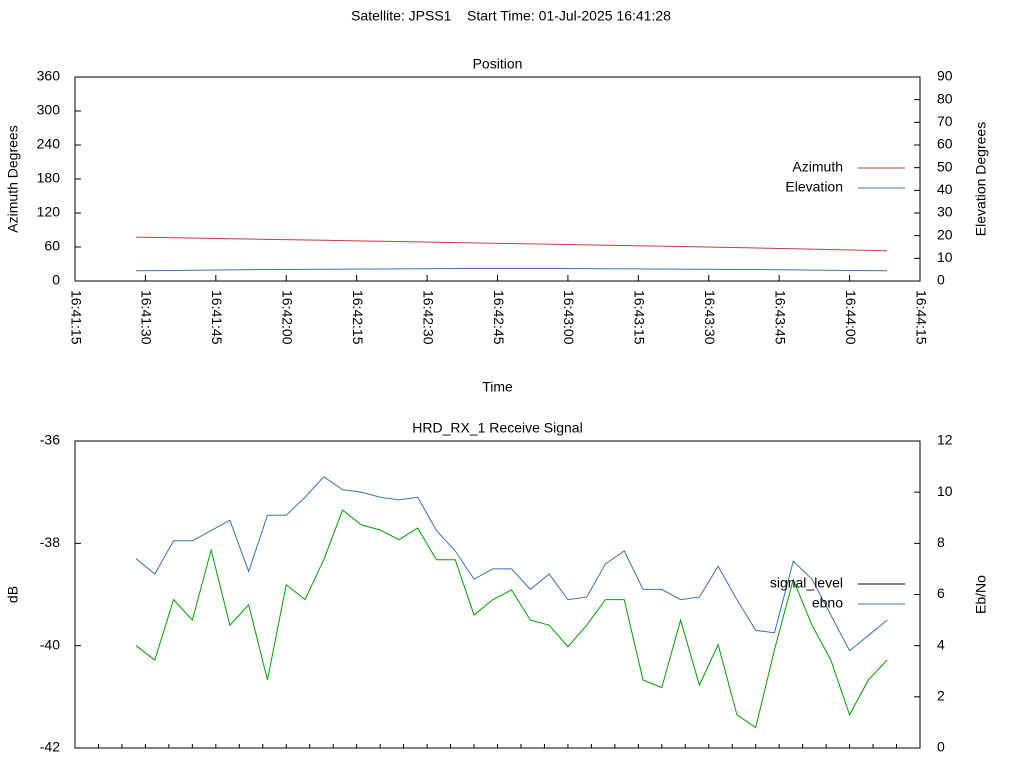  What do you see at coordinates (941, 644) in the screenshot?
I see `y2-tick-label: 4` at bounding box center [941, 644].